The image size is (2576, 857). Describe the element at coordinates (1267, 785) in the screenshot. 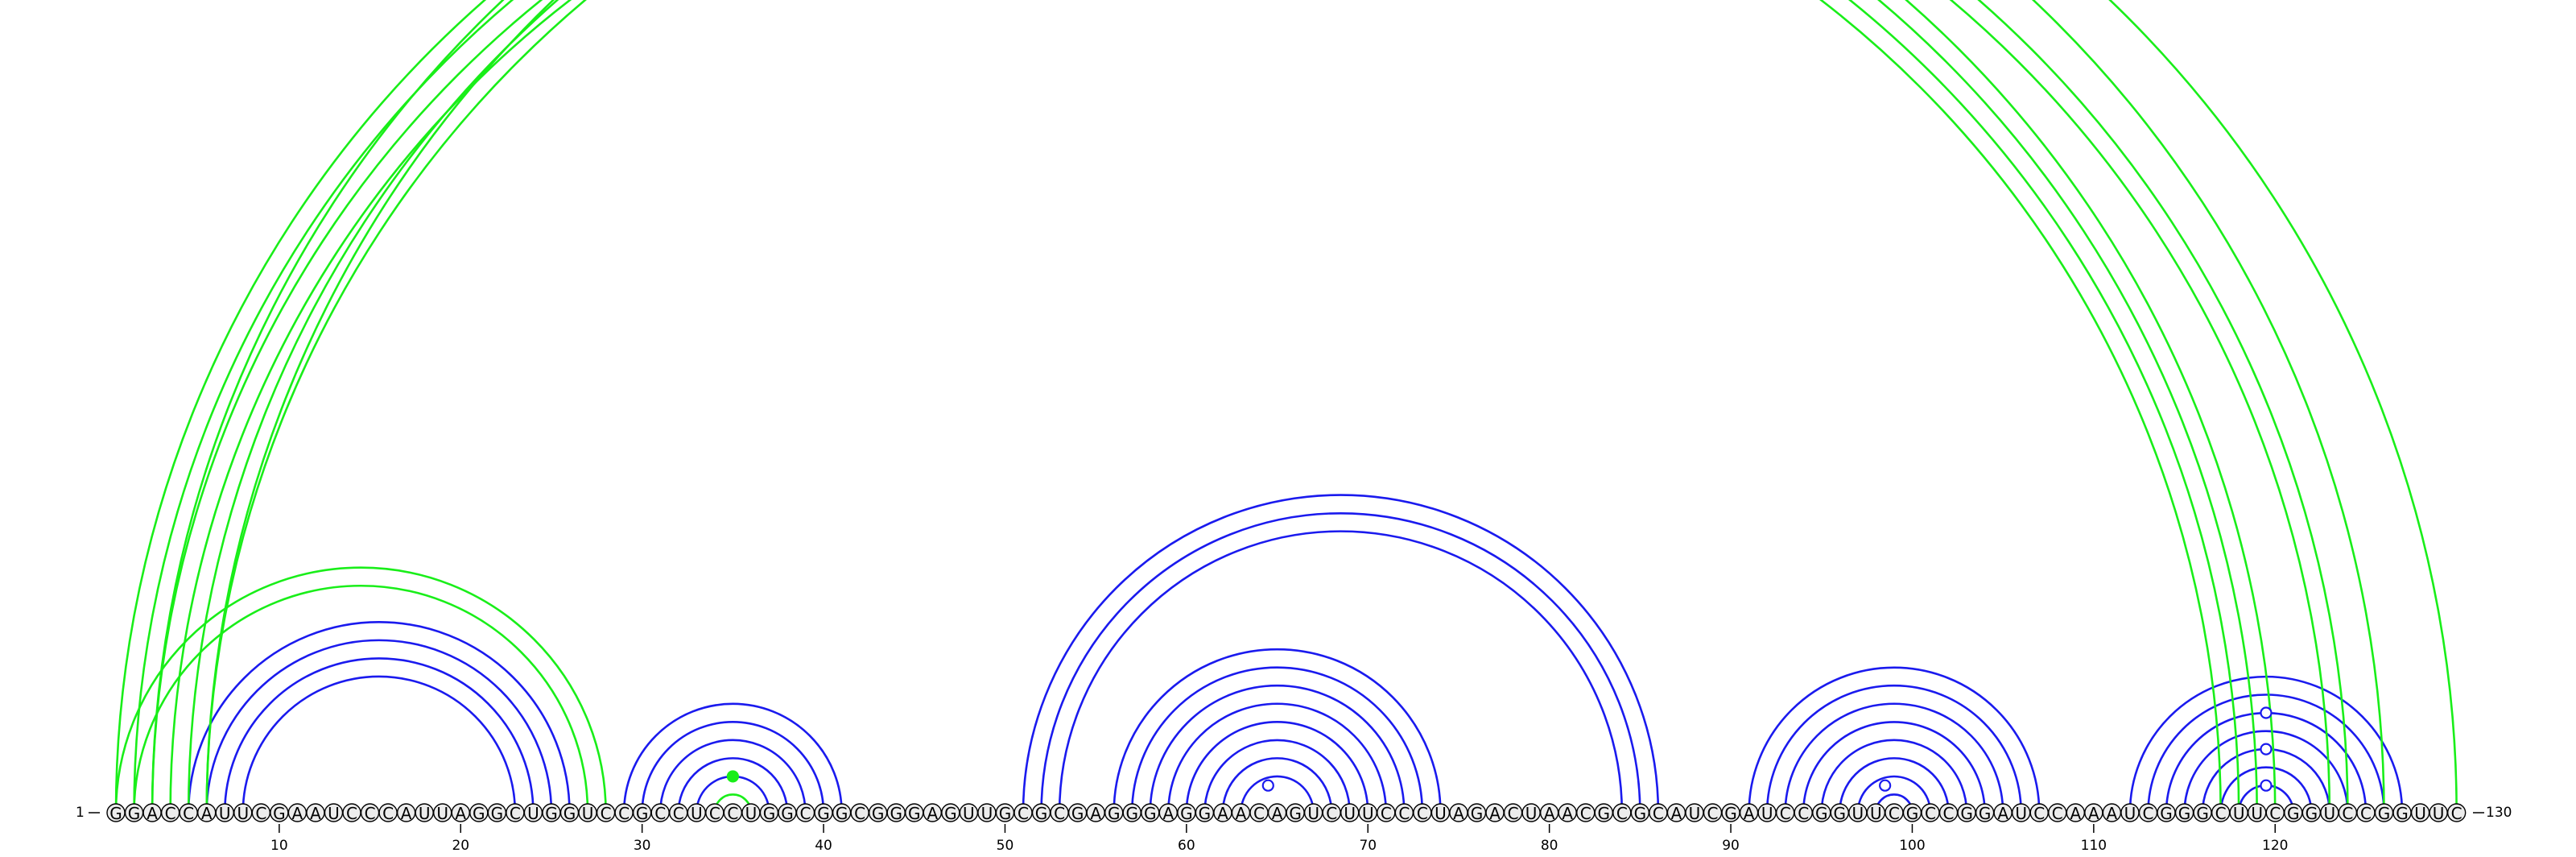

I see `pair-marker` at that location.